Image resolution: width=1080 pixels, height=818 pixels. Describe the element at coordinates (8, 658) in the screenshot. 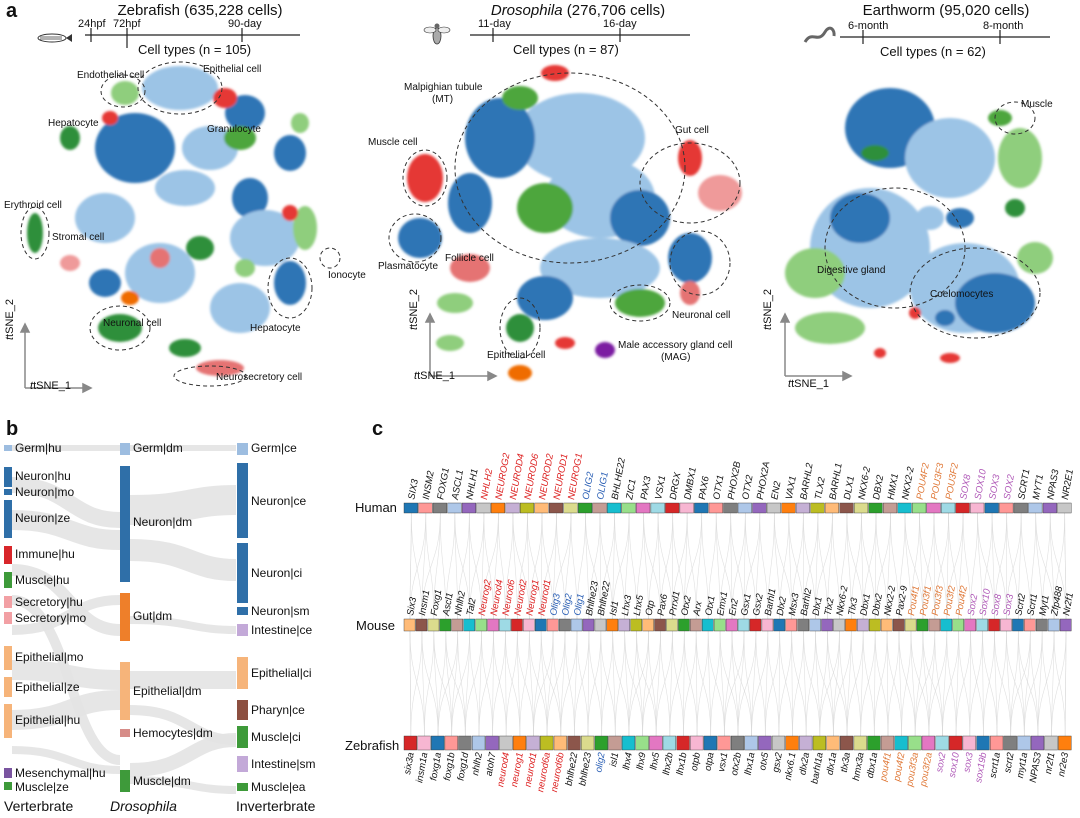

I see `node-epithelial-mo` at that location.